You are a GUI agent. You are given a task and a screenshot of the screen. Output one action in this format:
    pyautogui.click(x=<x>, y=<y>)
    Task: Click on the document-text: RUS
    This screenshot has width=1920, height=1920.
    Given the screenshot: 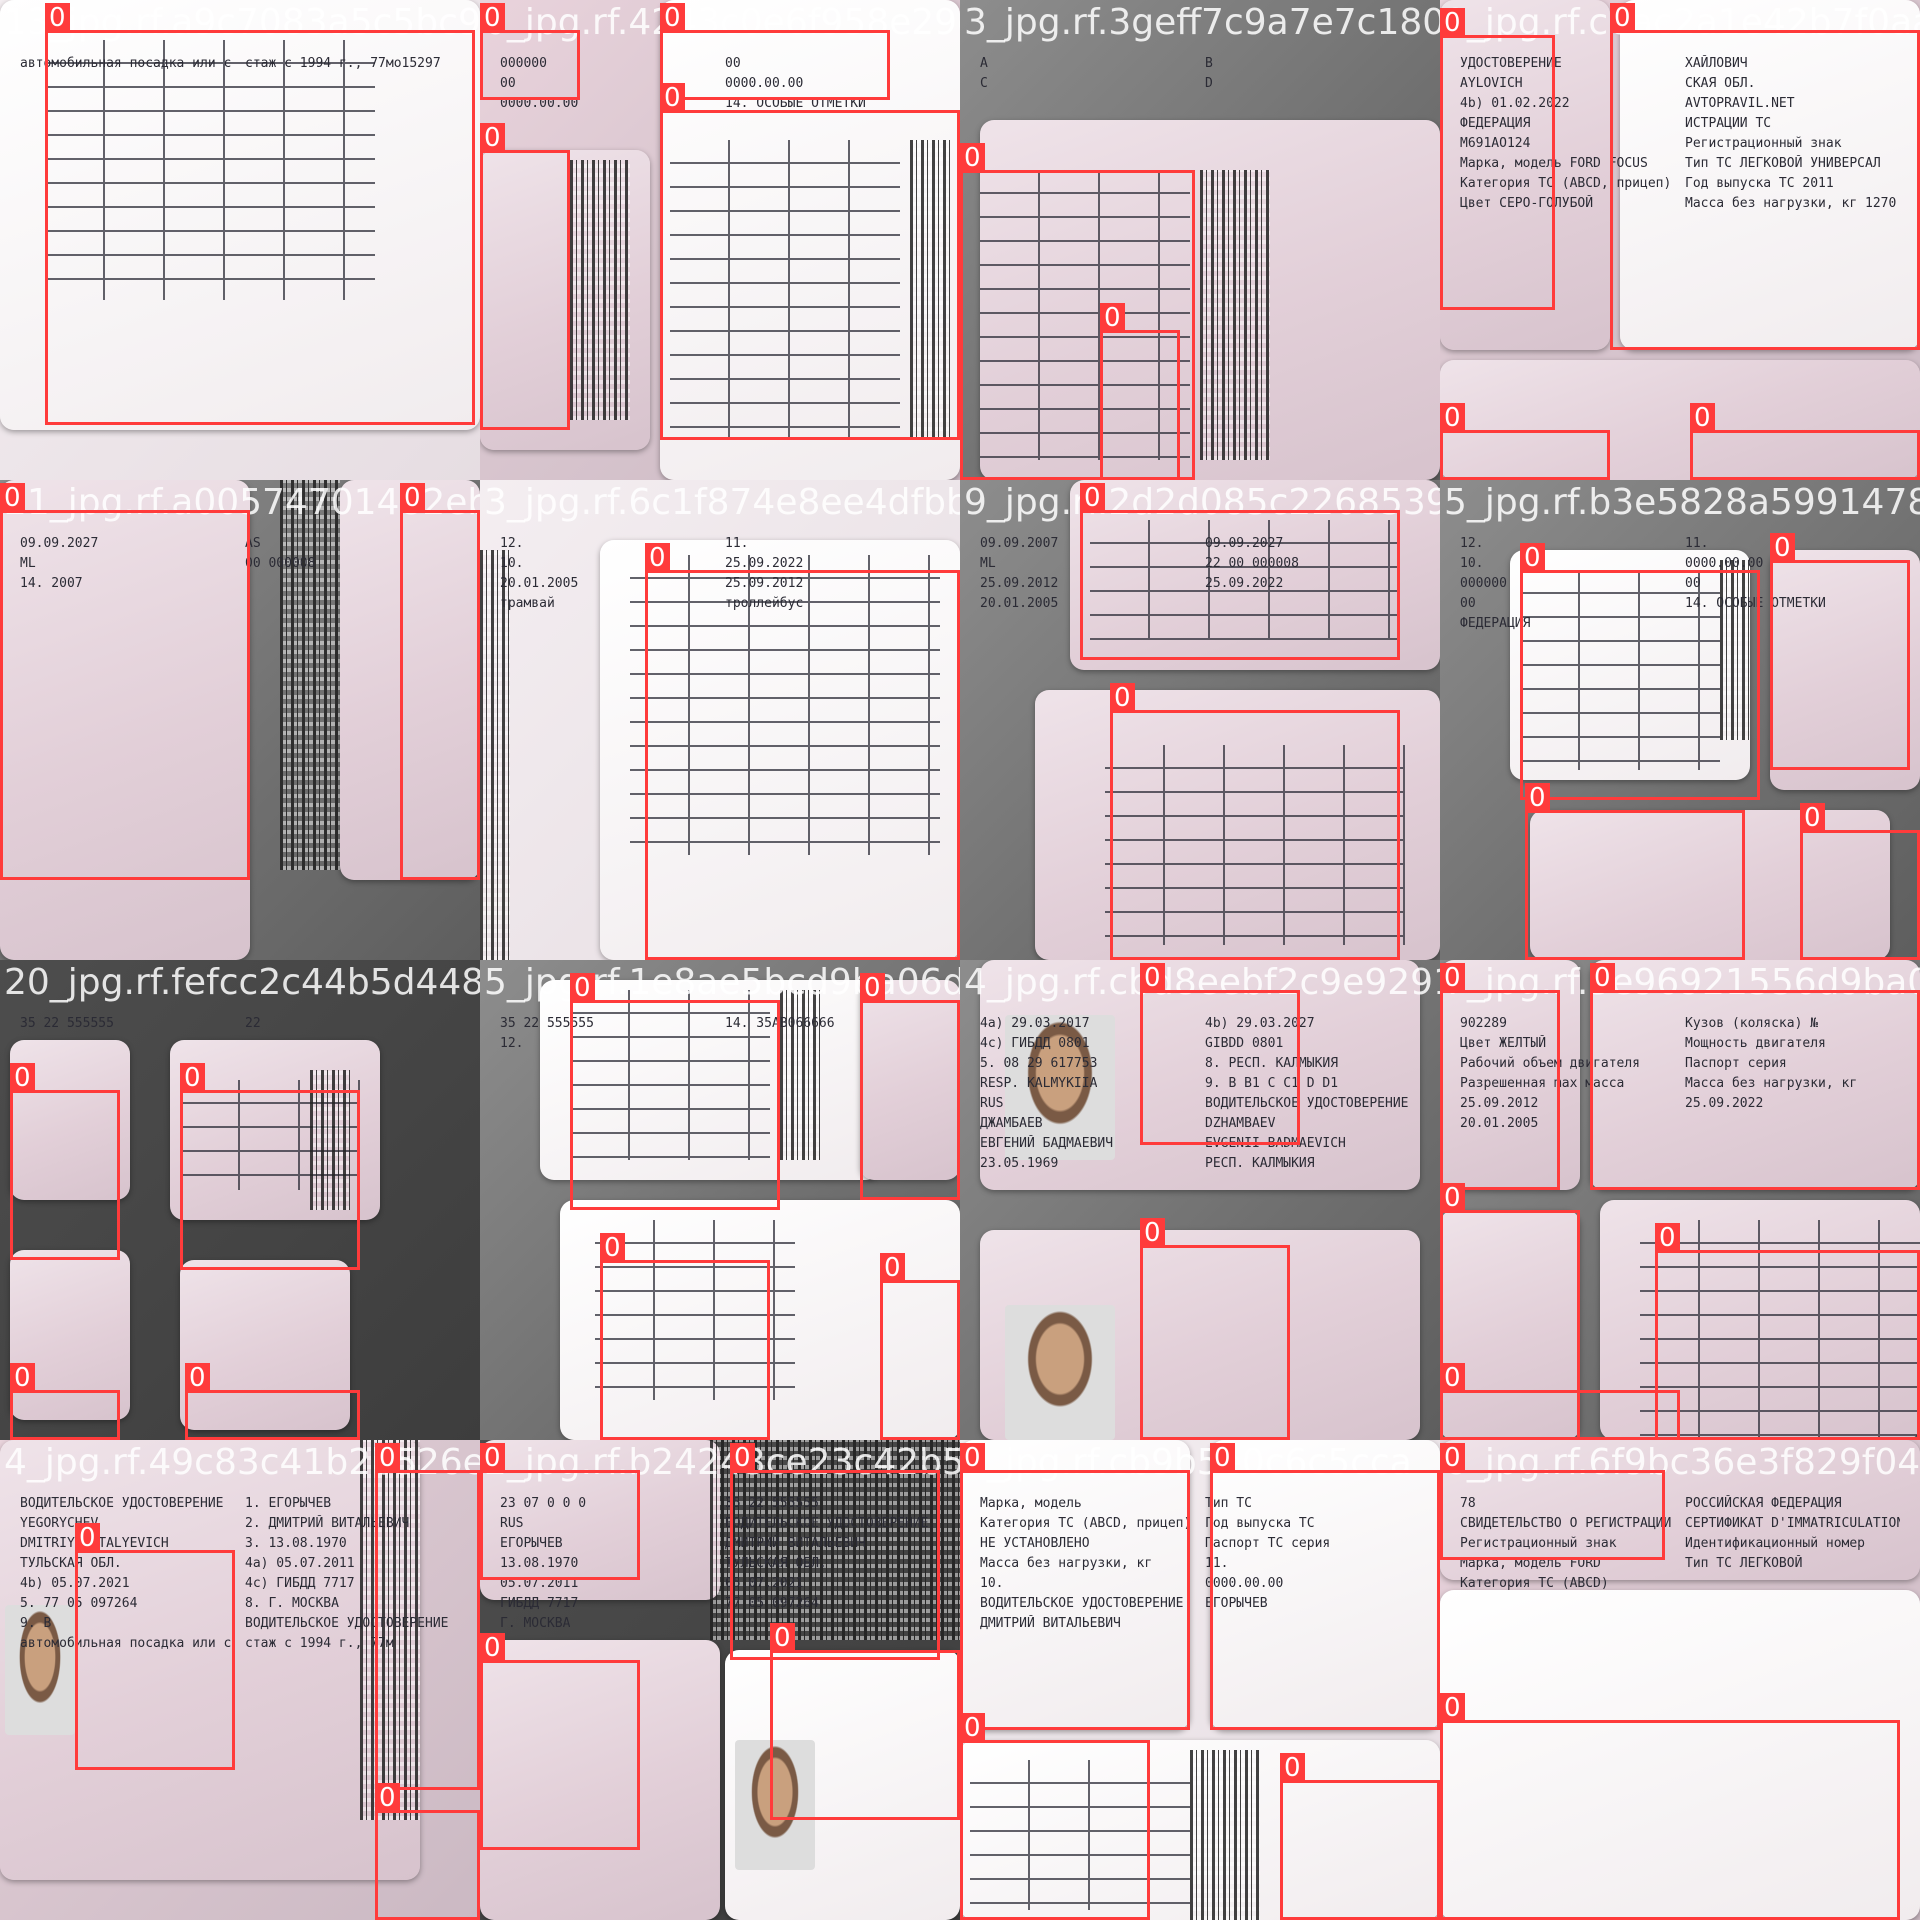 What is the action you would take?
    pyautogui.click(x=992, y=1103)
    